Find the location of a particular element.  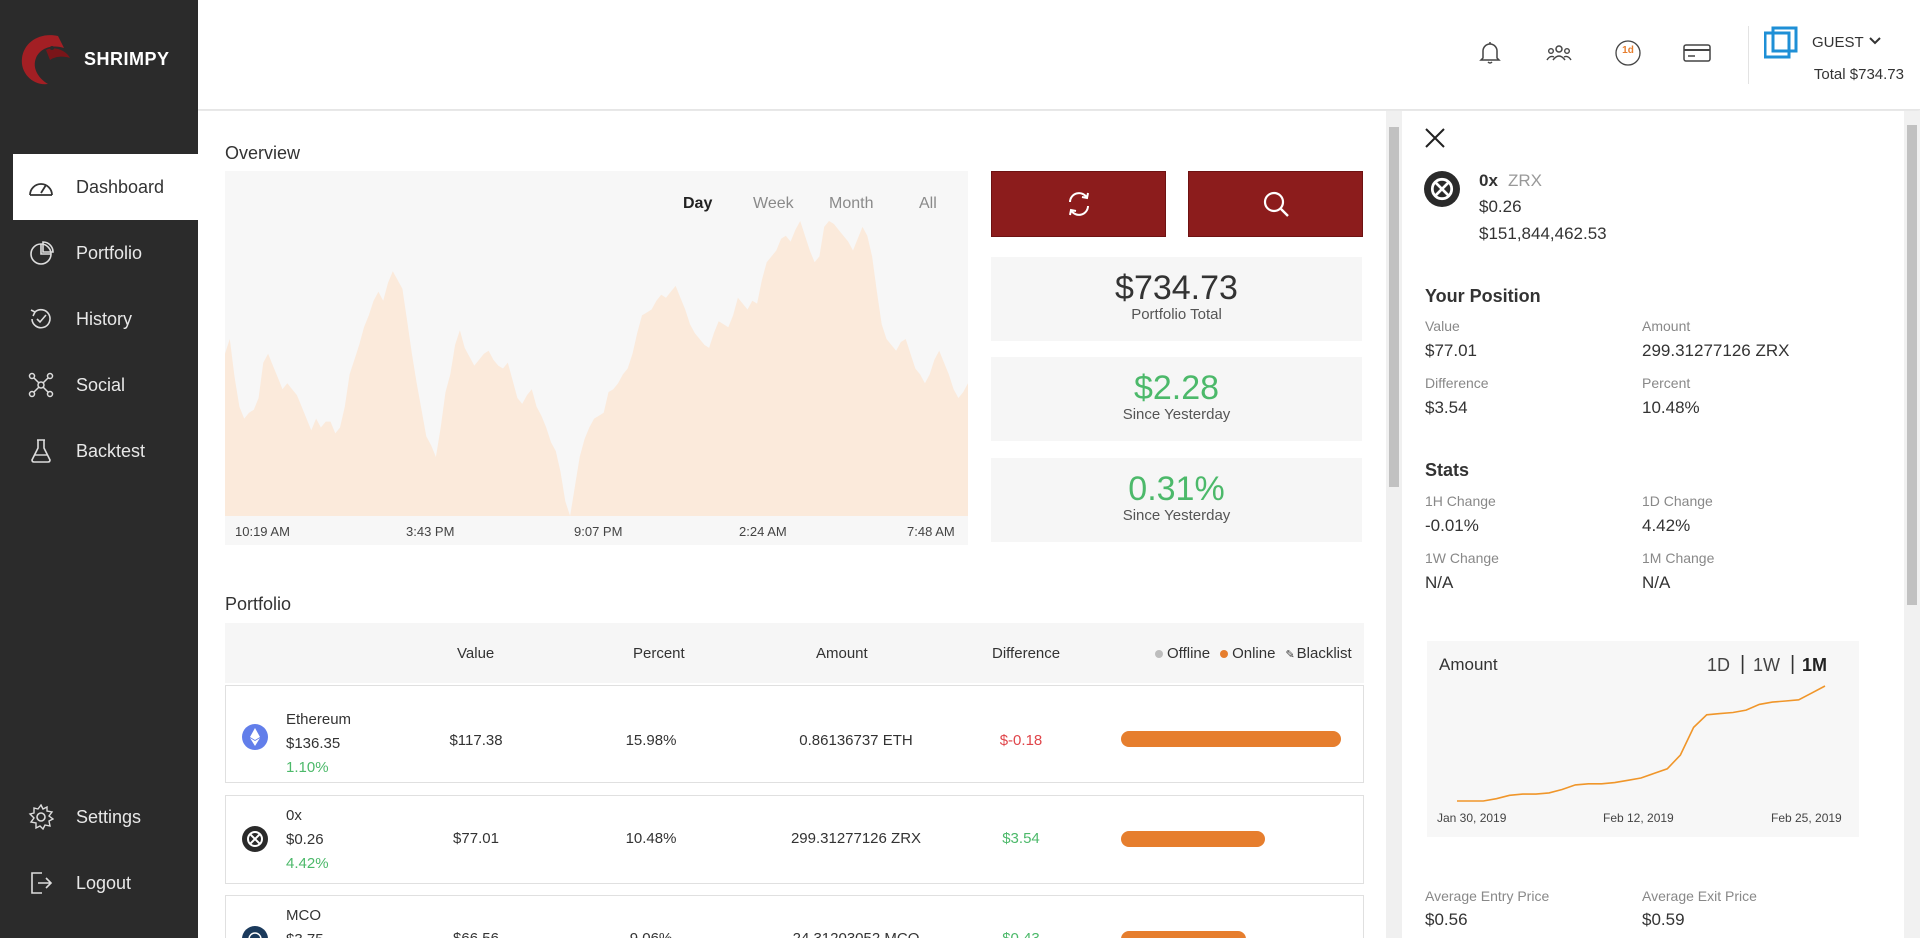

close-icon is located at coordinates (1435, 138).